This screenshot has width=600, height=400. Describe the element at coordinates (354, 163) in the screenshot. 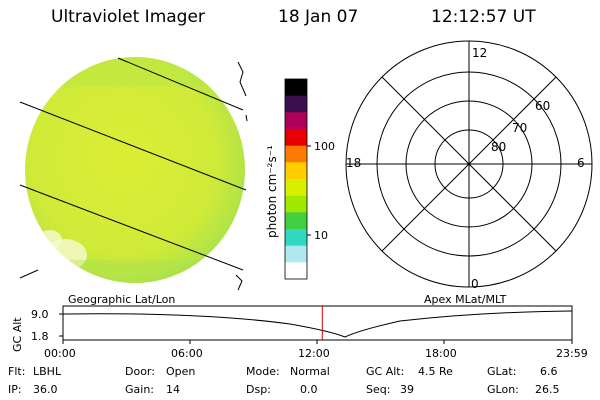

I see `polar-label-left: 18` at that location.